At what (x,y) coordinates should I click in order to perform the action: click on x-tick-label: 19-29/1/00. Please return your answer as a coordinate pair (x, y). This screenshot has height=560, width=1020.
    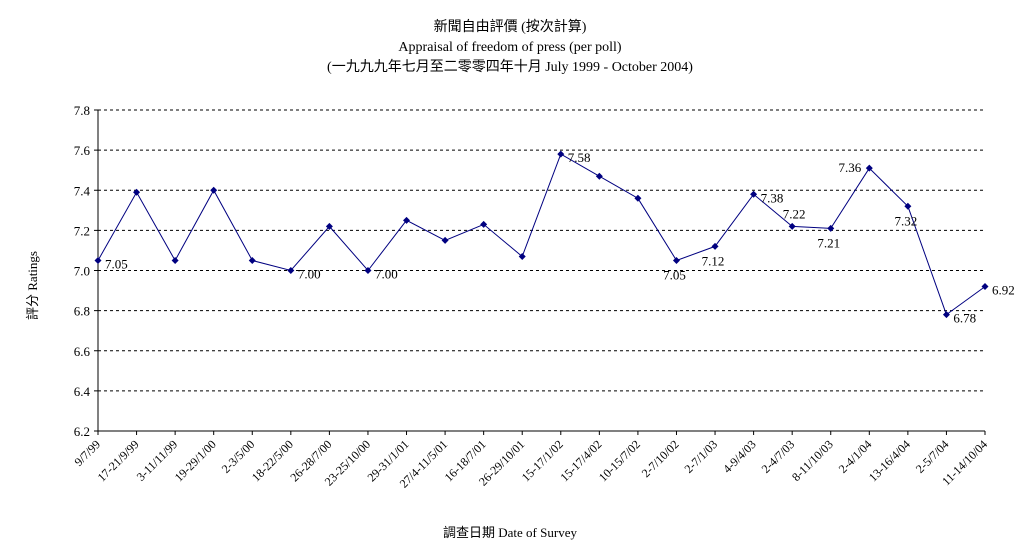
    Looking at the image, I should click on (195, 460).